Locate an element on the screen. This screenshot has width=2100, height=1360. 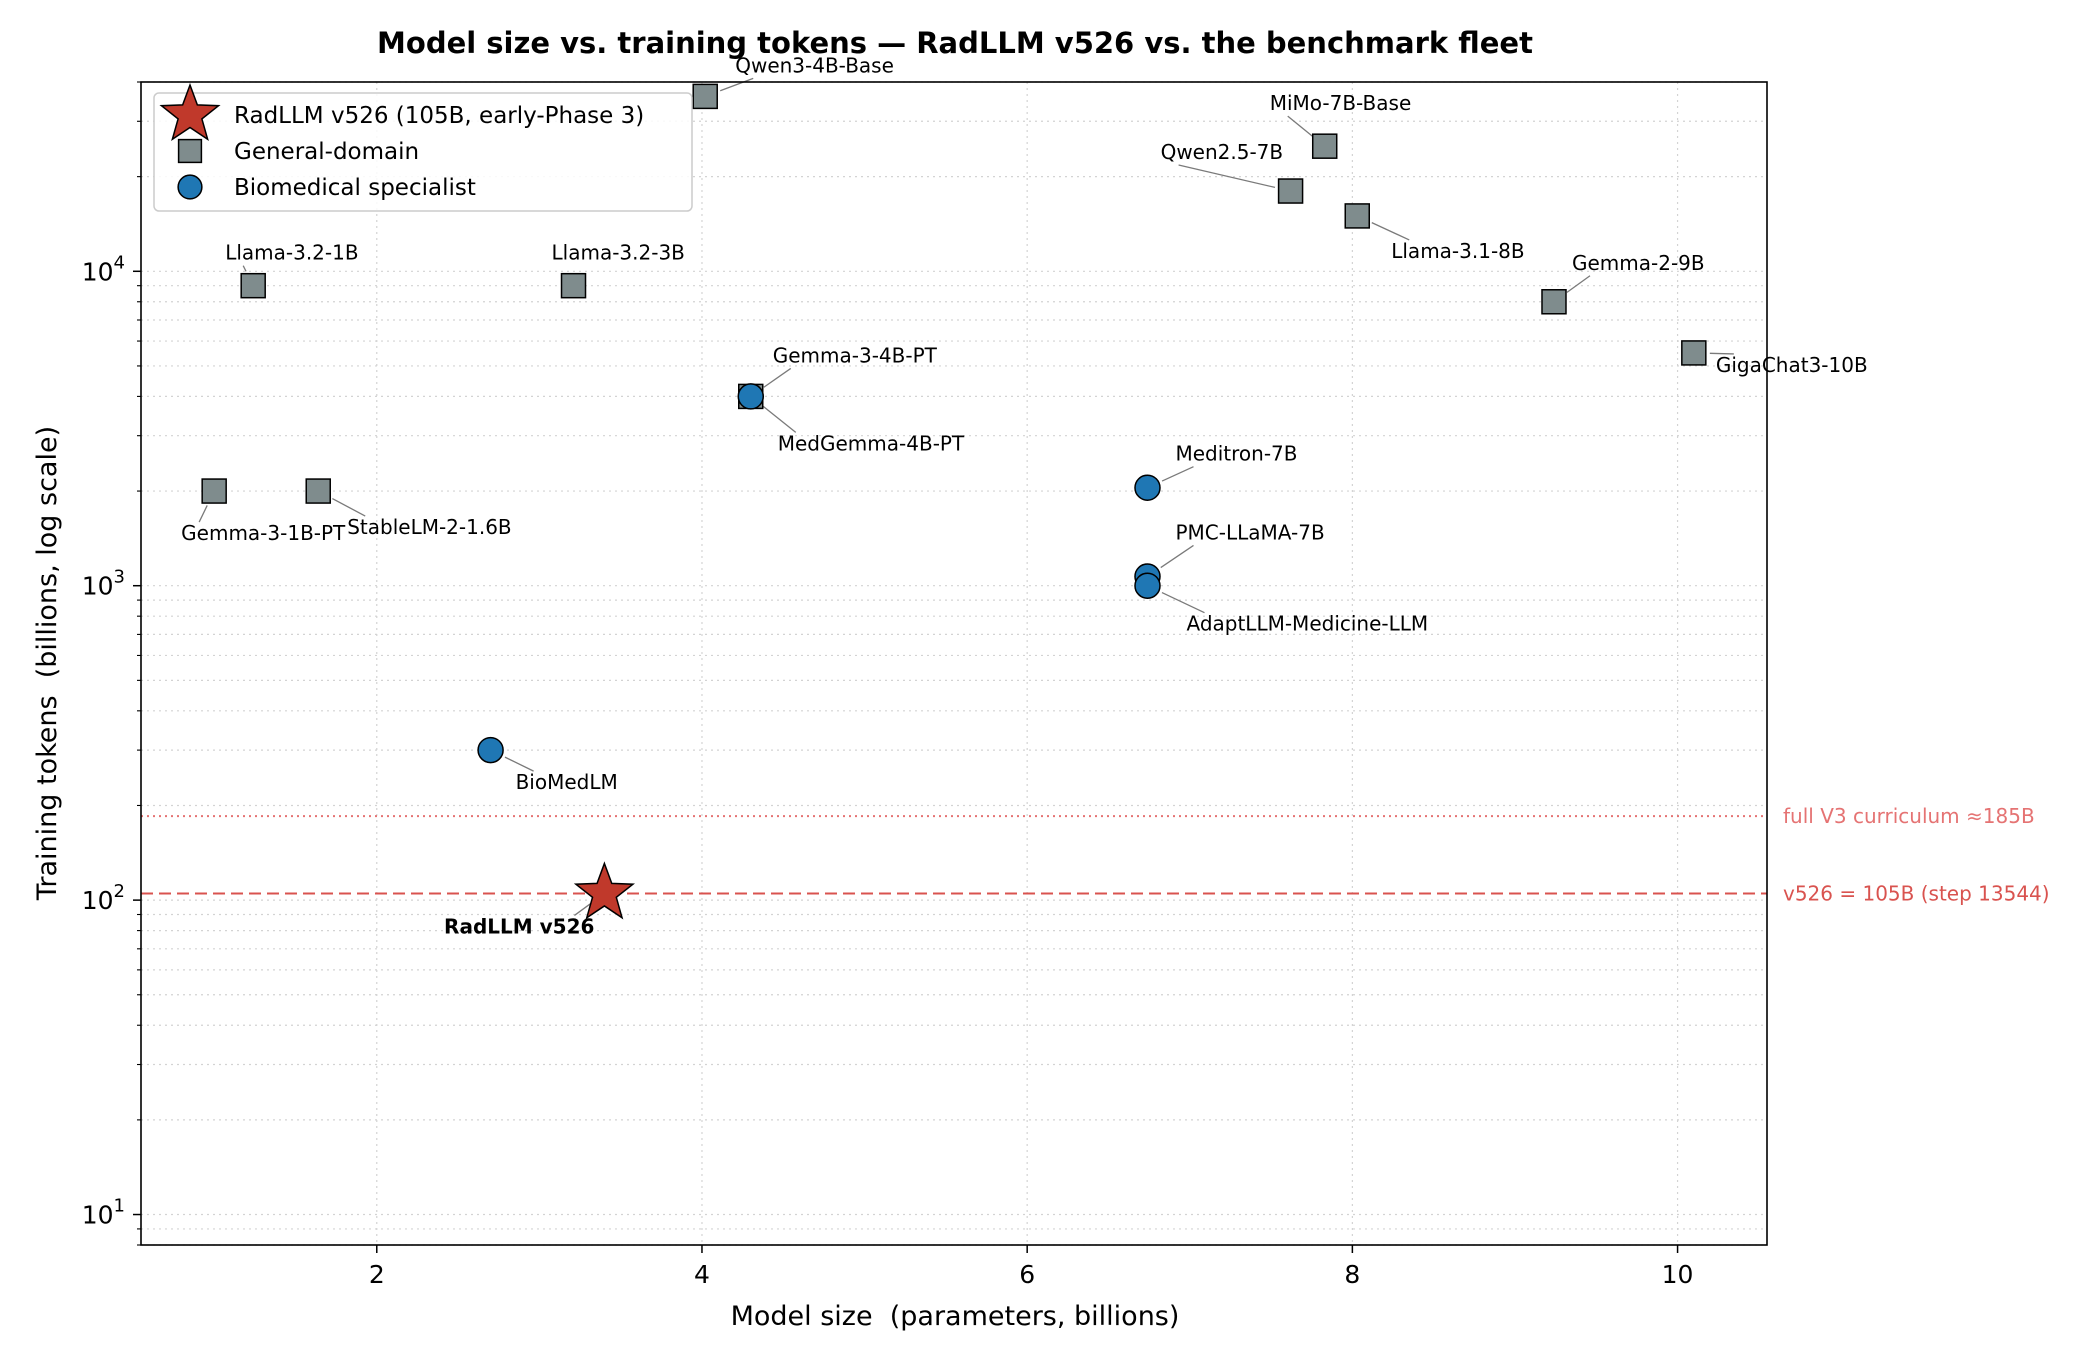
leader-line-adaptllm-medicine-llm is located at coordinates (1183, 602).